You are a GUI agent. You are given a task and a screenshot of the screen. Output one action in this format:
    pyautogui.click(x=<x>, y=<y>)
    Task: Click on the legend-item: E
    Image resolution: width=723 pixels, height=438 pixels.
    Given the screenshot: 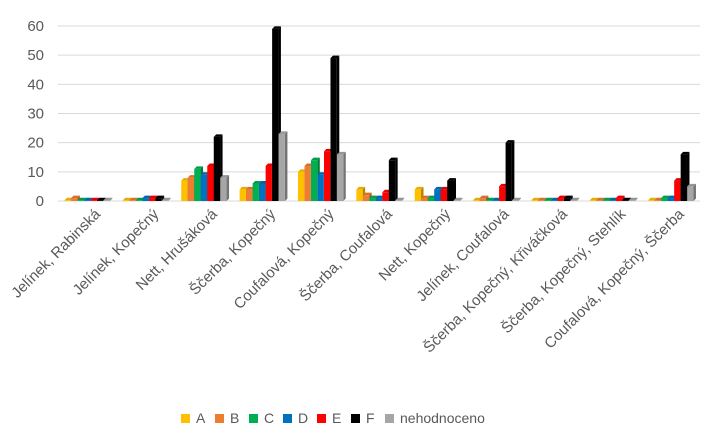 What is the action you would take?
    pyautogui.click(x=329, y=418)
    